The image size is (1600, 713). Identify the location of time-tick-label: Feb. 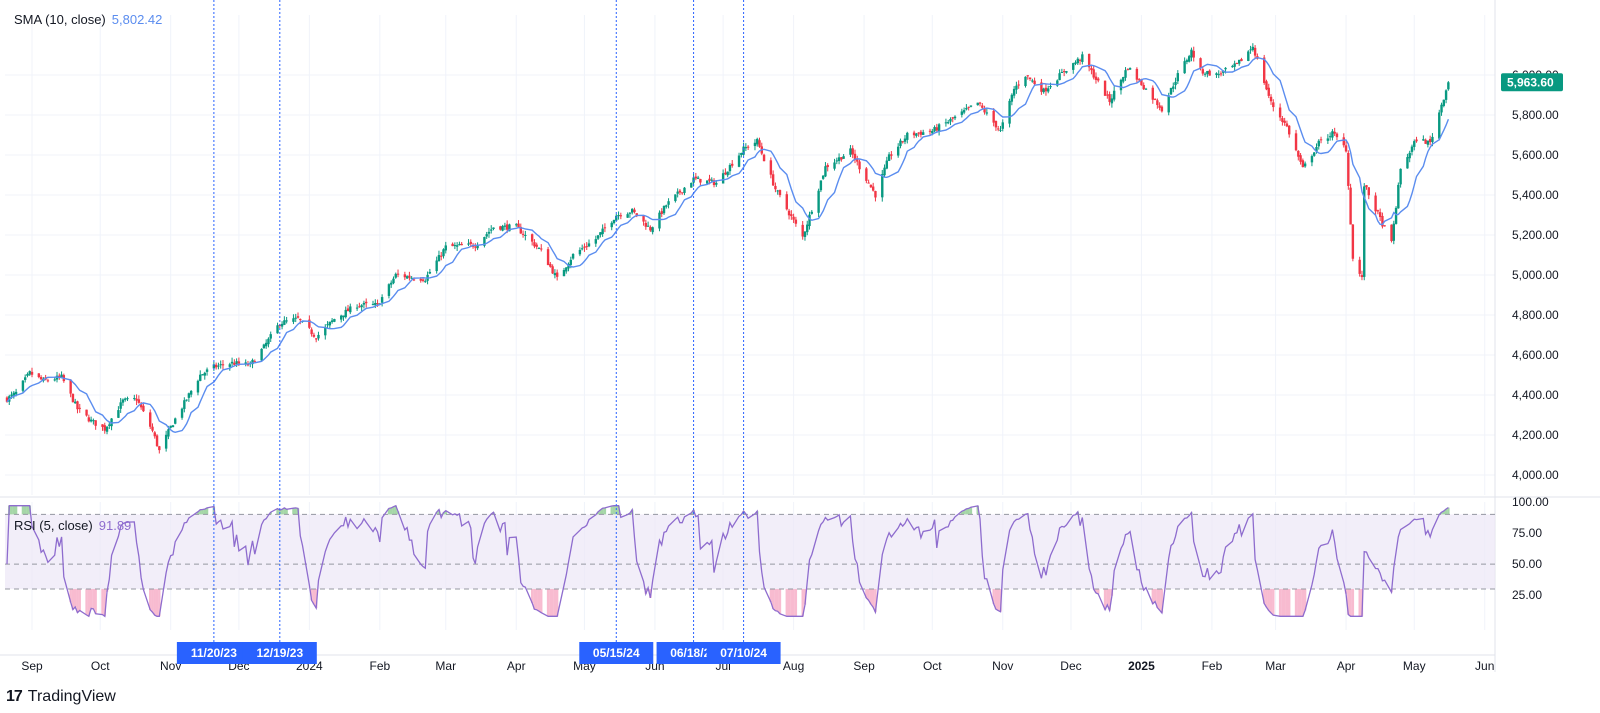
(379, 666).